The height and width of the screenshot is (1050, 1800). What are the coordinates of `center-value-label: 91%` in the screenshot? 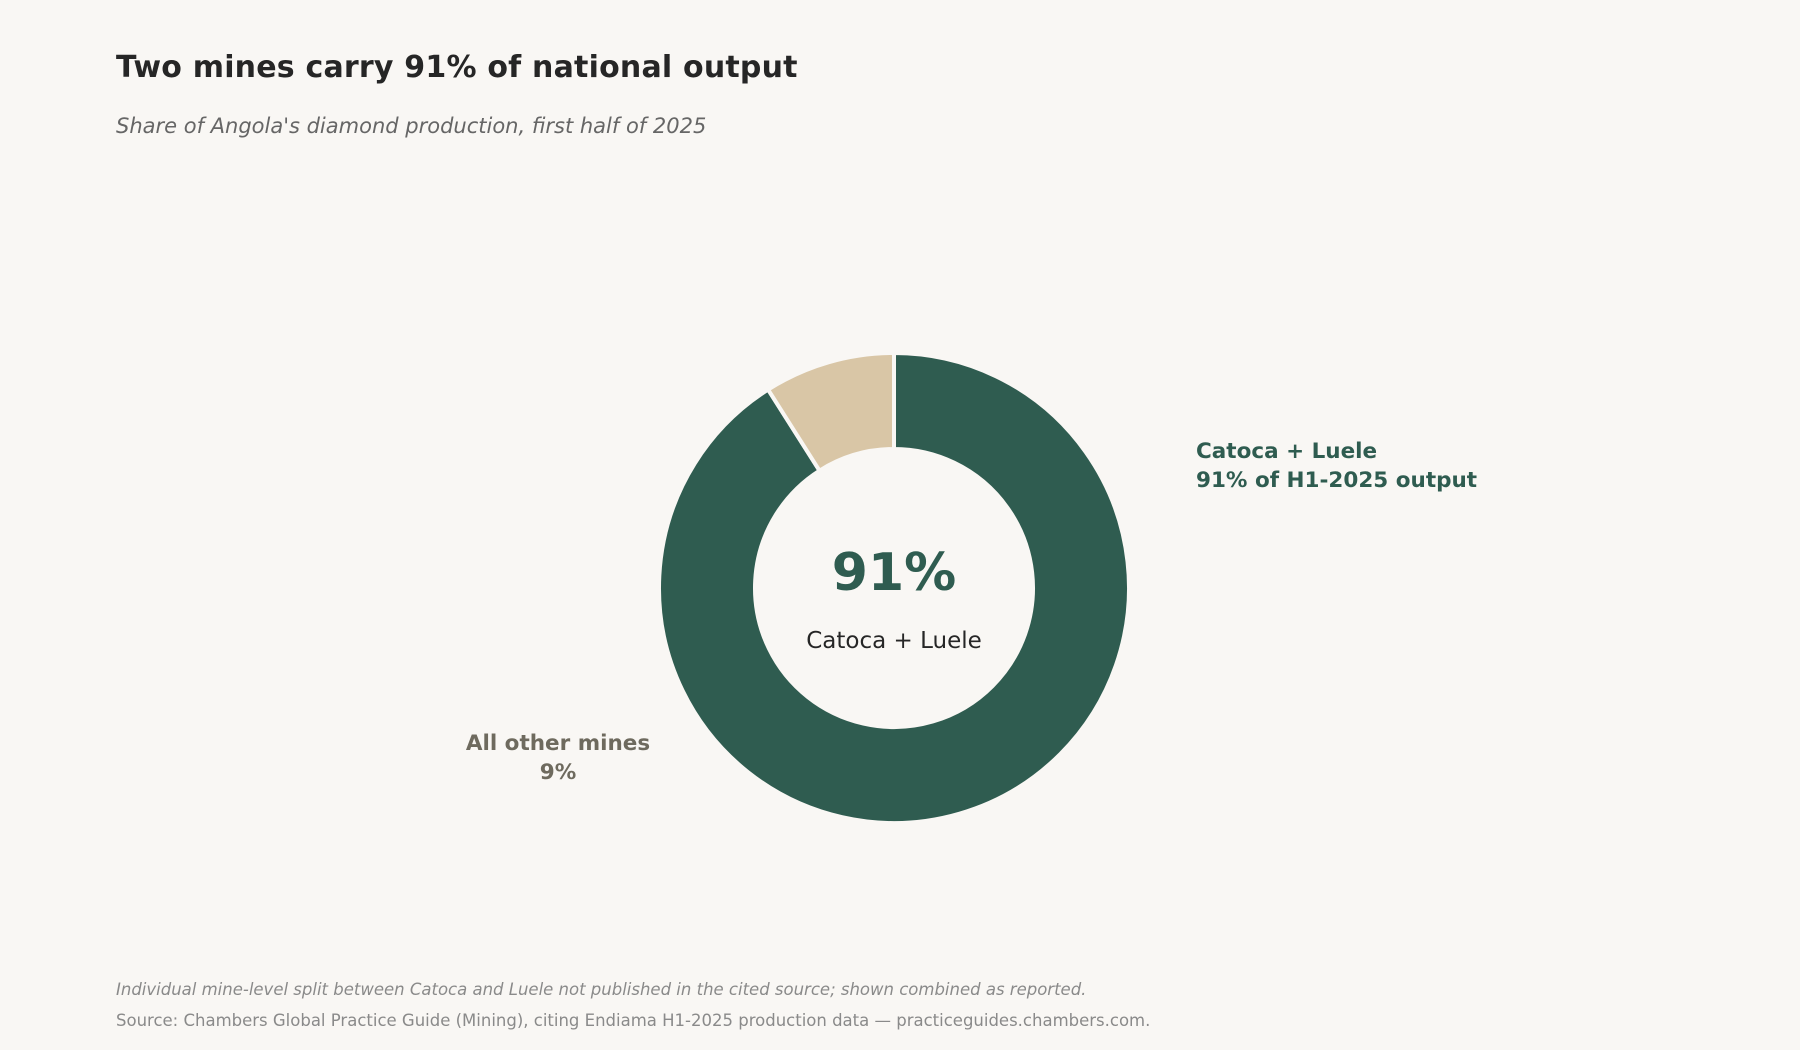 It's located at (894, 573).